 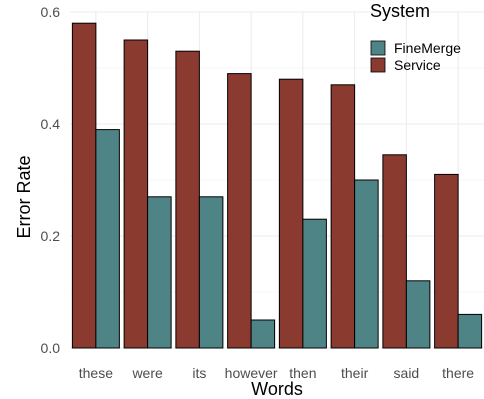 I want to click on bar-service-their, so click(x=343, y=216).